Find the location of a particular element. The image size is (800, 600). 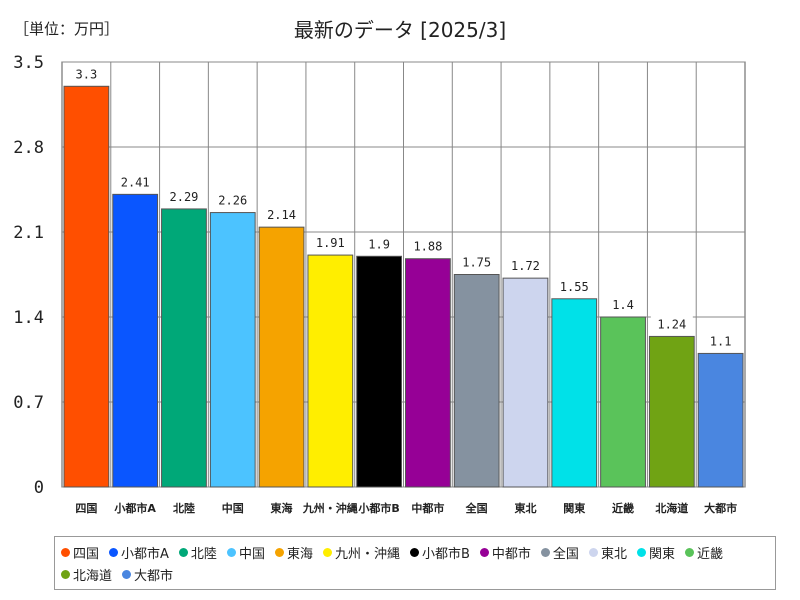

chart-title: 最新のデータ [2025/3] is located at coordinates (400, 30).